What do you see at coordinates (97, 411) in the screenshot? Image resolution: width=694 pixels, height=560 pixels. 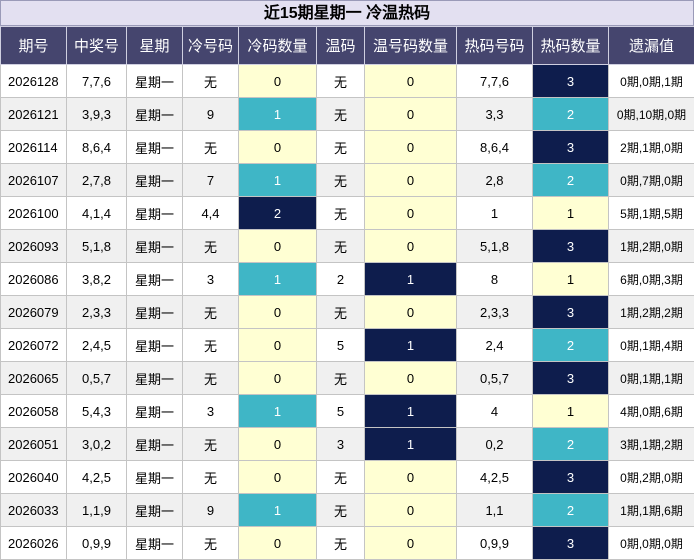 I see `winning-numbers-cell: 5,4,3` at bounding box center [97, 411].